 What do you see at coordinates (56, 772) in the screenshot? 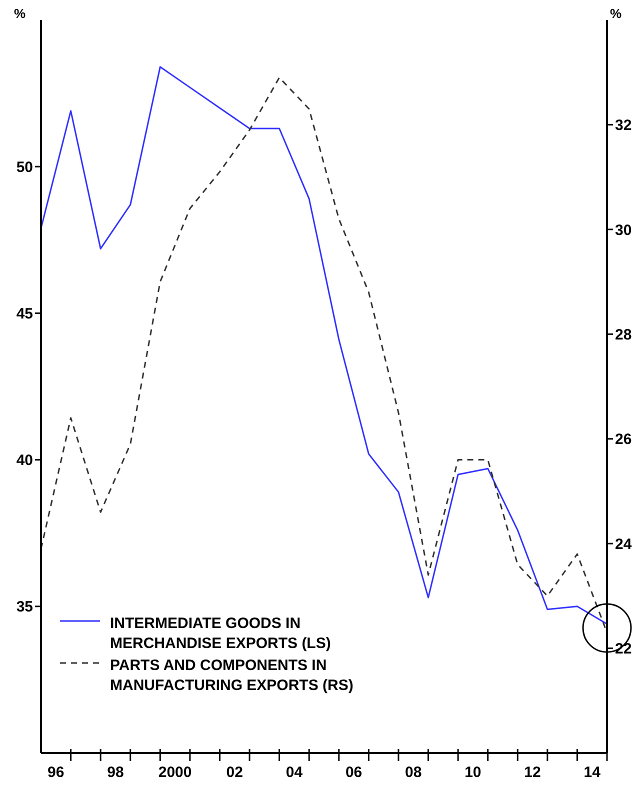
I see `x-tick-label: 96` at bounding box center [56, 772].